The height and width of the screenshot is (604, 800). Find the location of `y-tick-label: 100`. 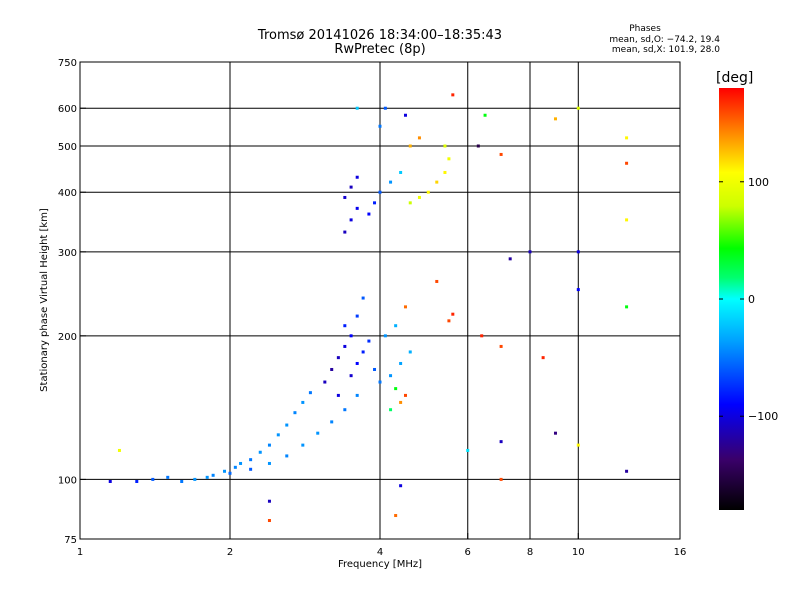

y-tick-label: 100 is located at coordinates (67, 480).